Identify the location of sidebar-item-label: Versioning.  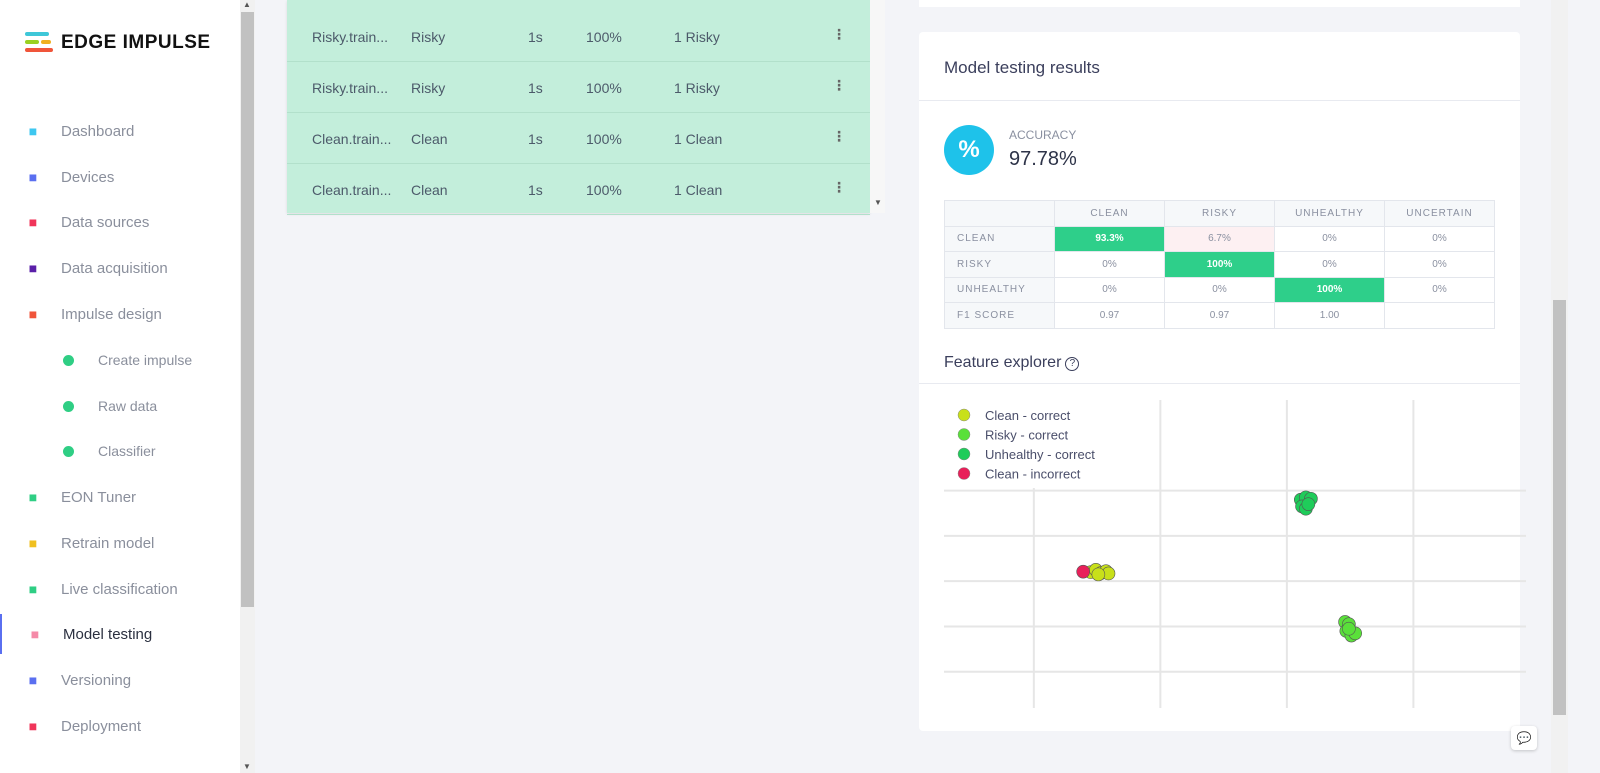
(96, 680).